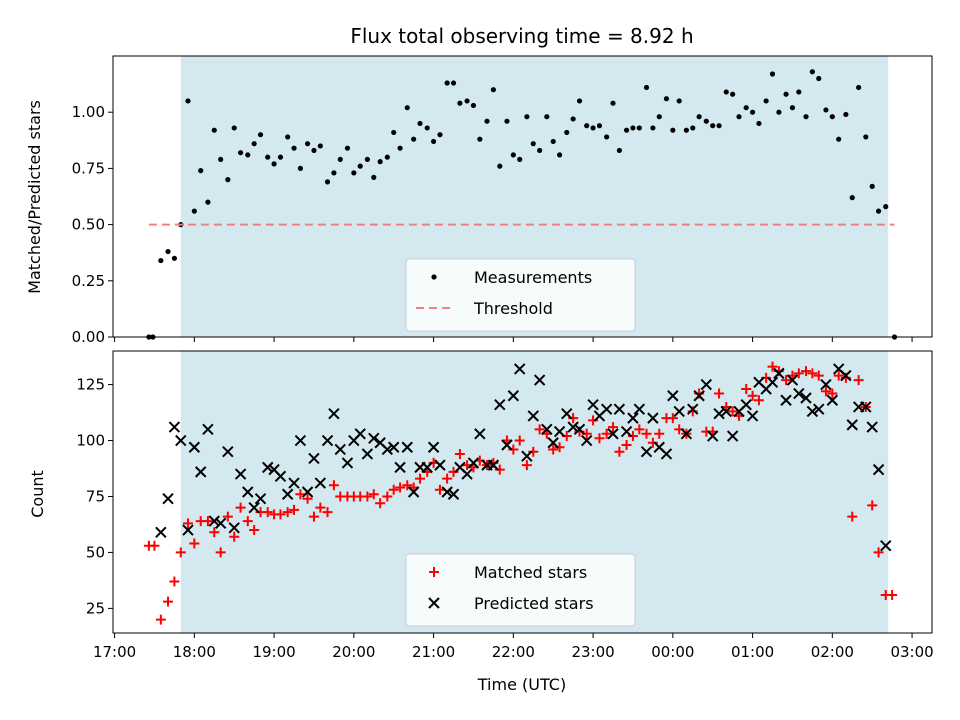 This screenshot has width=960, height=720. I want to click on x-axis-label: Time (UTC), so click(521, 684).